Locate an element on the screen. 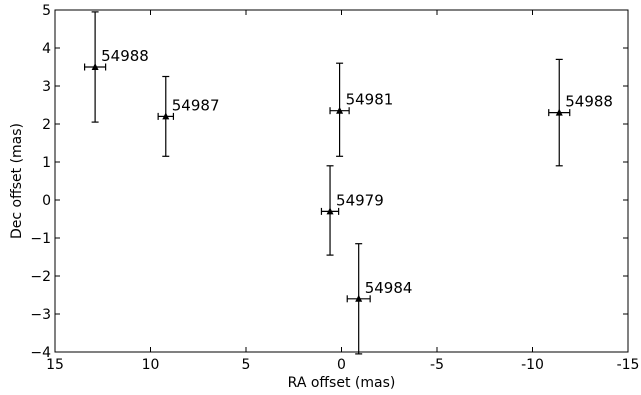 The width and height of the screenshot is (641, 395). point-label: 54981 is located at coordinates (370, 100).